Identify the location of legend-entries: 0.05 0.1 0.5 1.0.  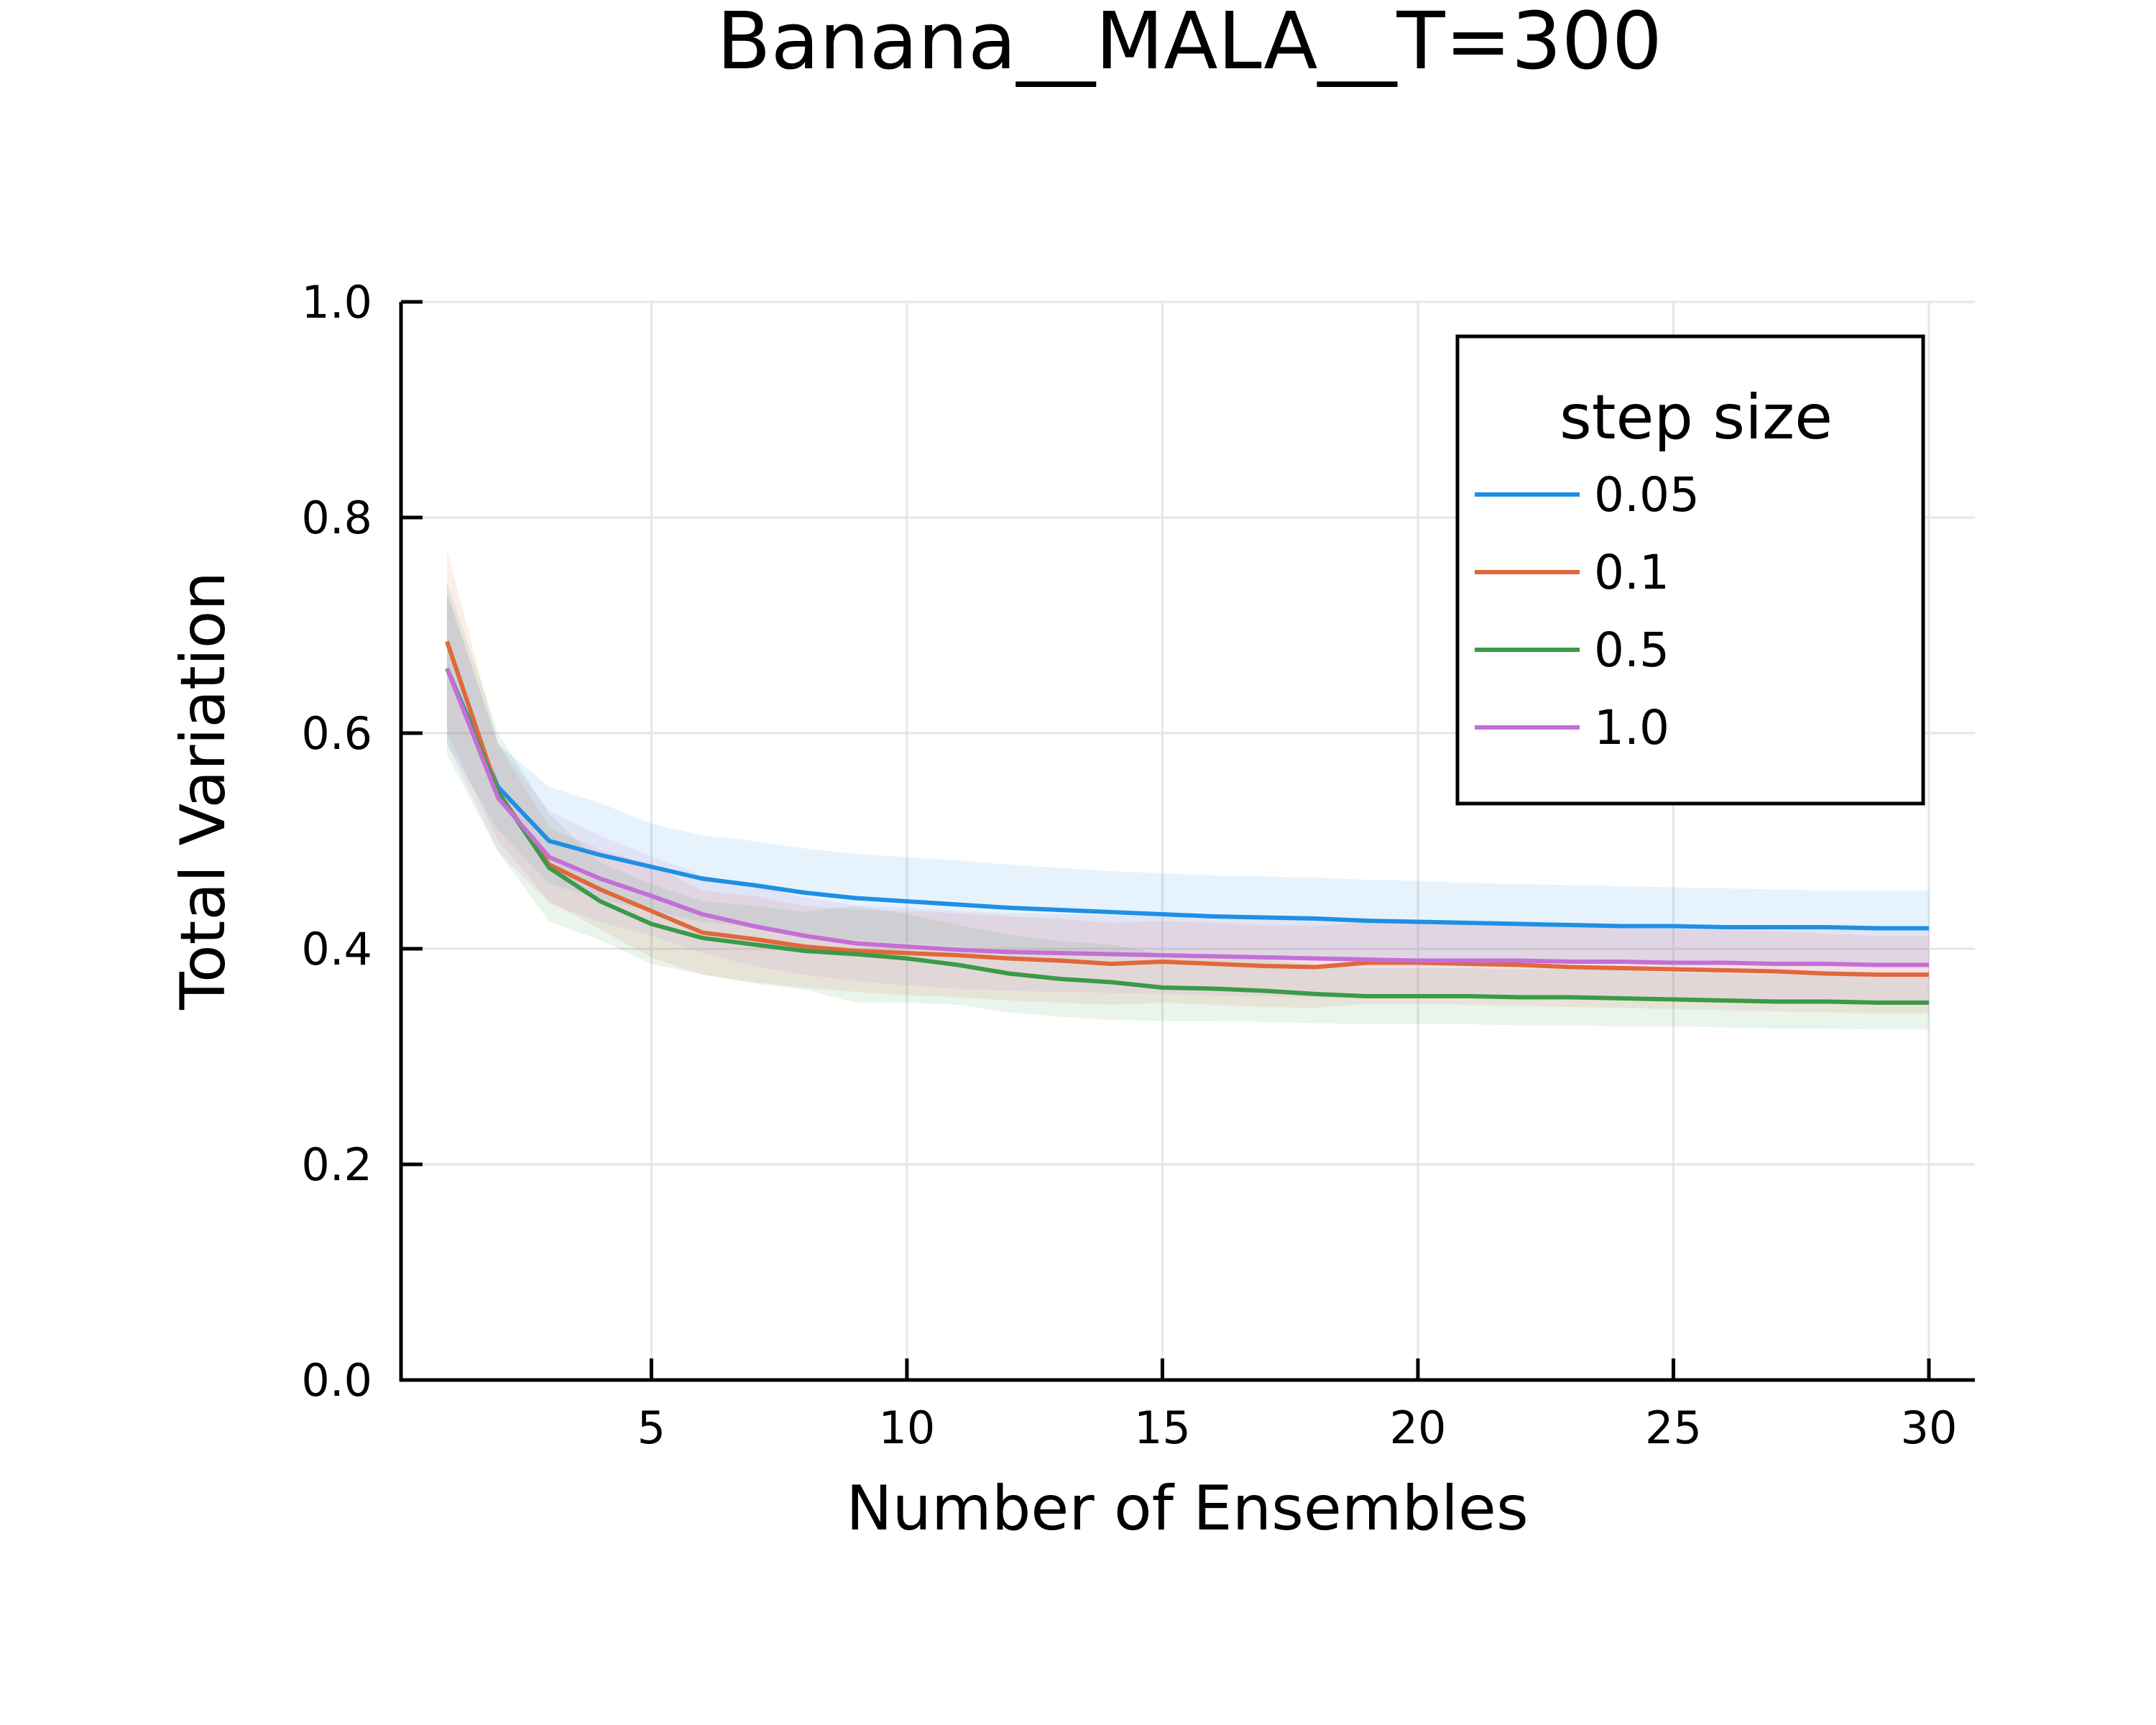
(1587, 611).